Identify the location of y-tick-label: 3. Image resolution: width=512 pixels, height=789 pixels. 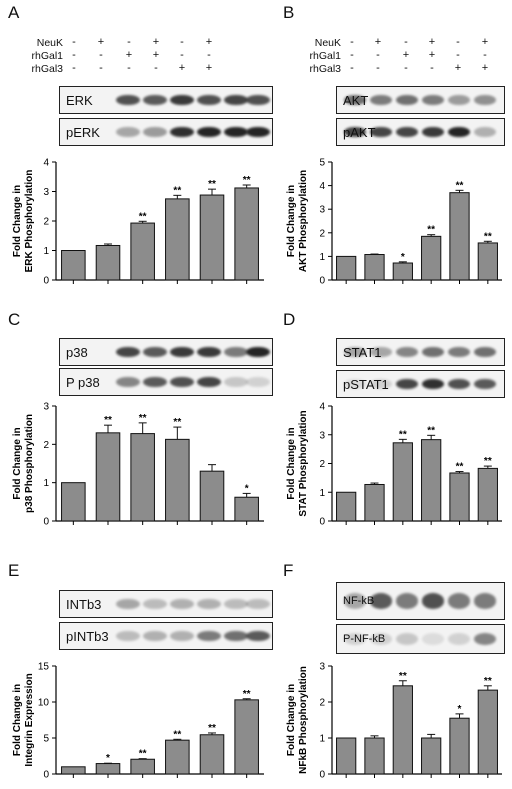
(322, 210).